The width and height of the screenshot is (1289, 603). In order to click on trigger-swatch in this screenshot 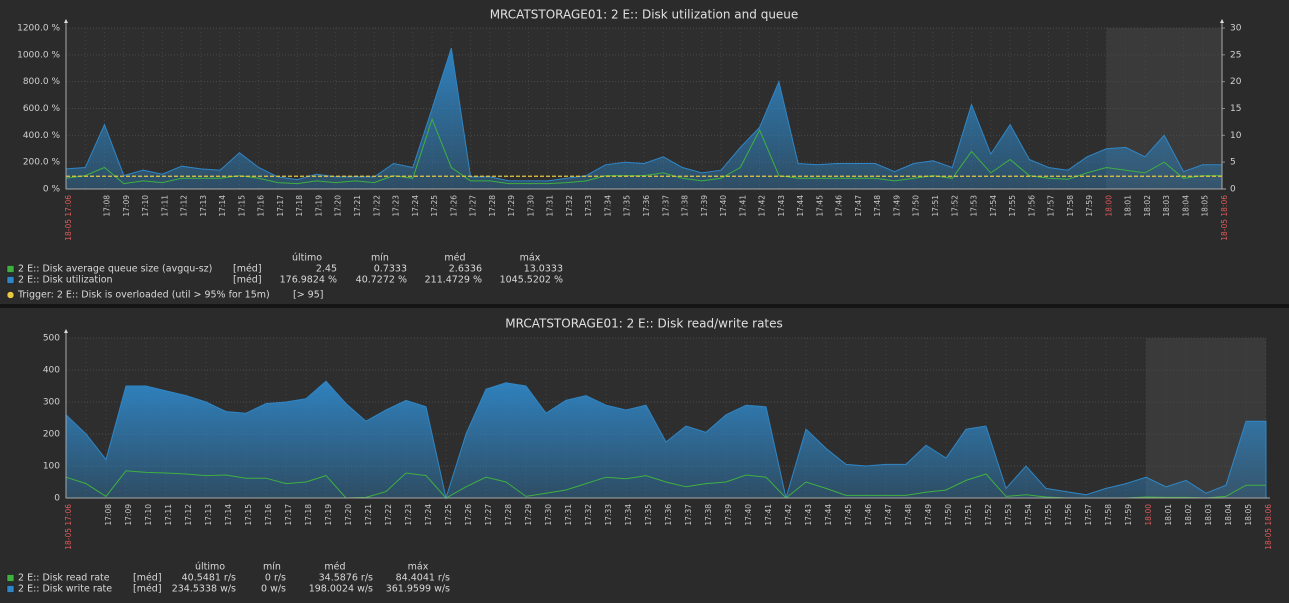, I will do `click(10, 295)`.